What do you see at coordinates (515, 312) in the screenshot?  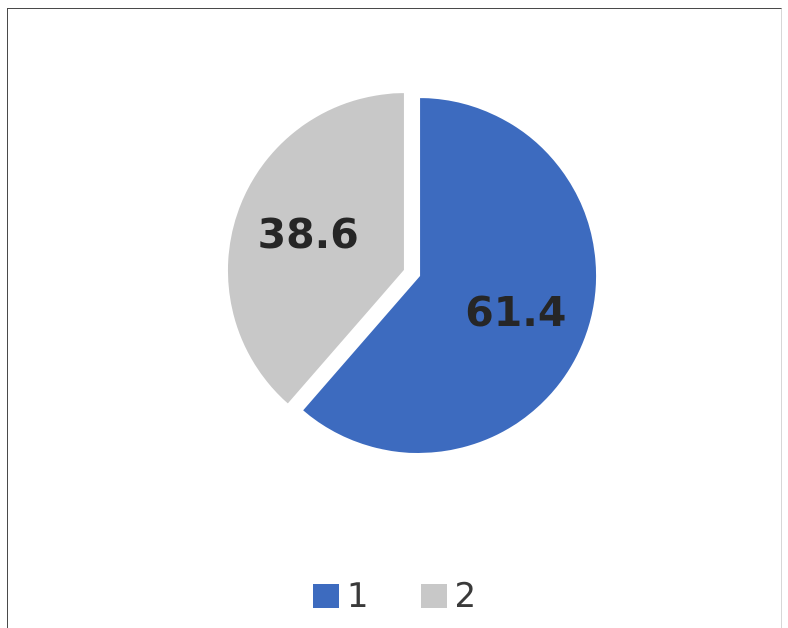 I see `data-label-1: 61.4` at bounding box center [515, 312].